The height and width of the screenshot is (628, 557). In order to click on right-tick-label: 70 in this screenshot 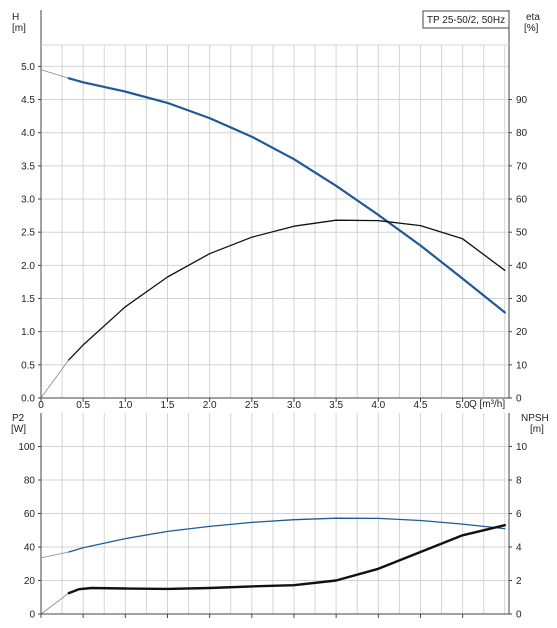, I will do `click(522, 166)`.